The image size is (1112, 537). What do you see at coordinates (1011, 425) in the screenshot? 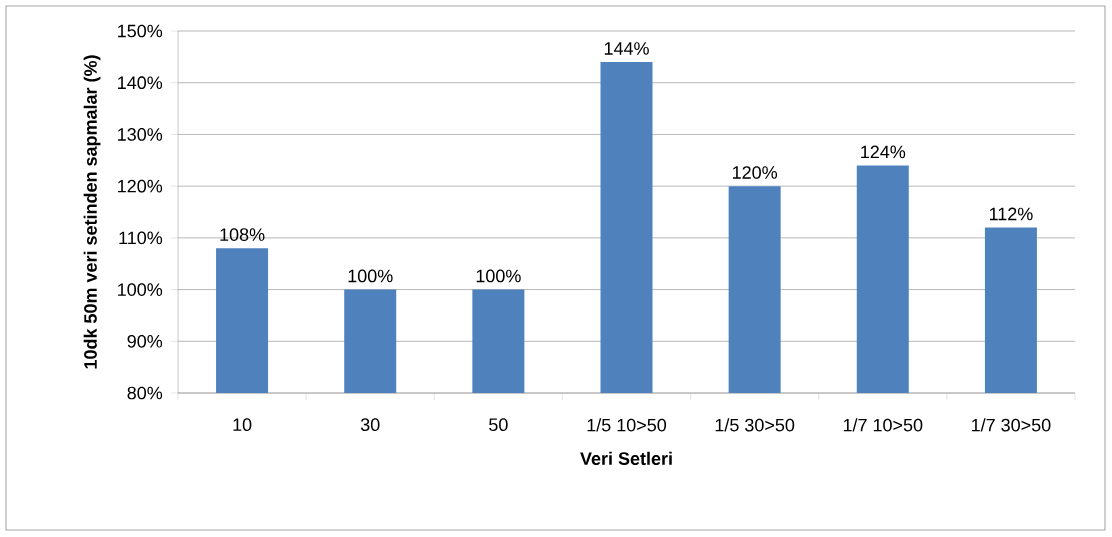
I see `x-tick-label: 1/7 30>50` at bounding box center [1011, 425].